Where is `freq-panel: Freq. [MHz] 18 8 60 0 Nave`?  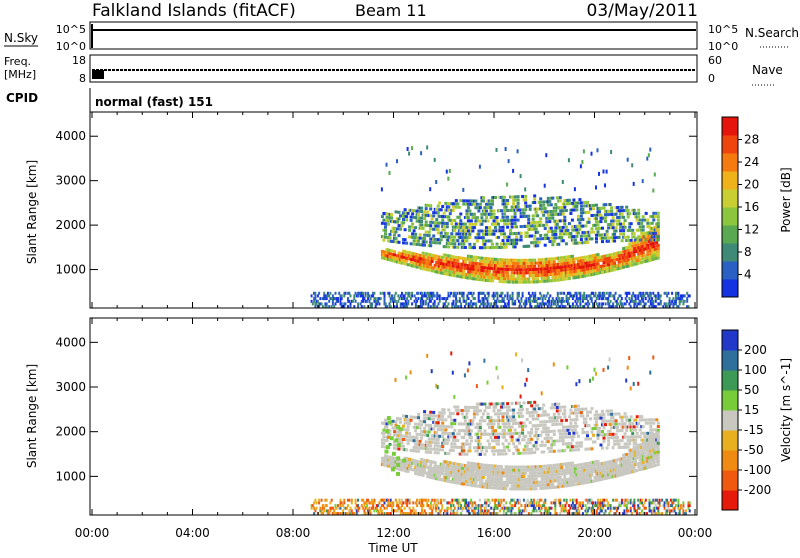 freq-panel: Freq. [MHz] 18 8 60 0 Nave is located at coordinates (393, 69).